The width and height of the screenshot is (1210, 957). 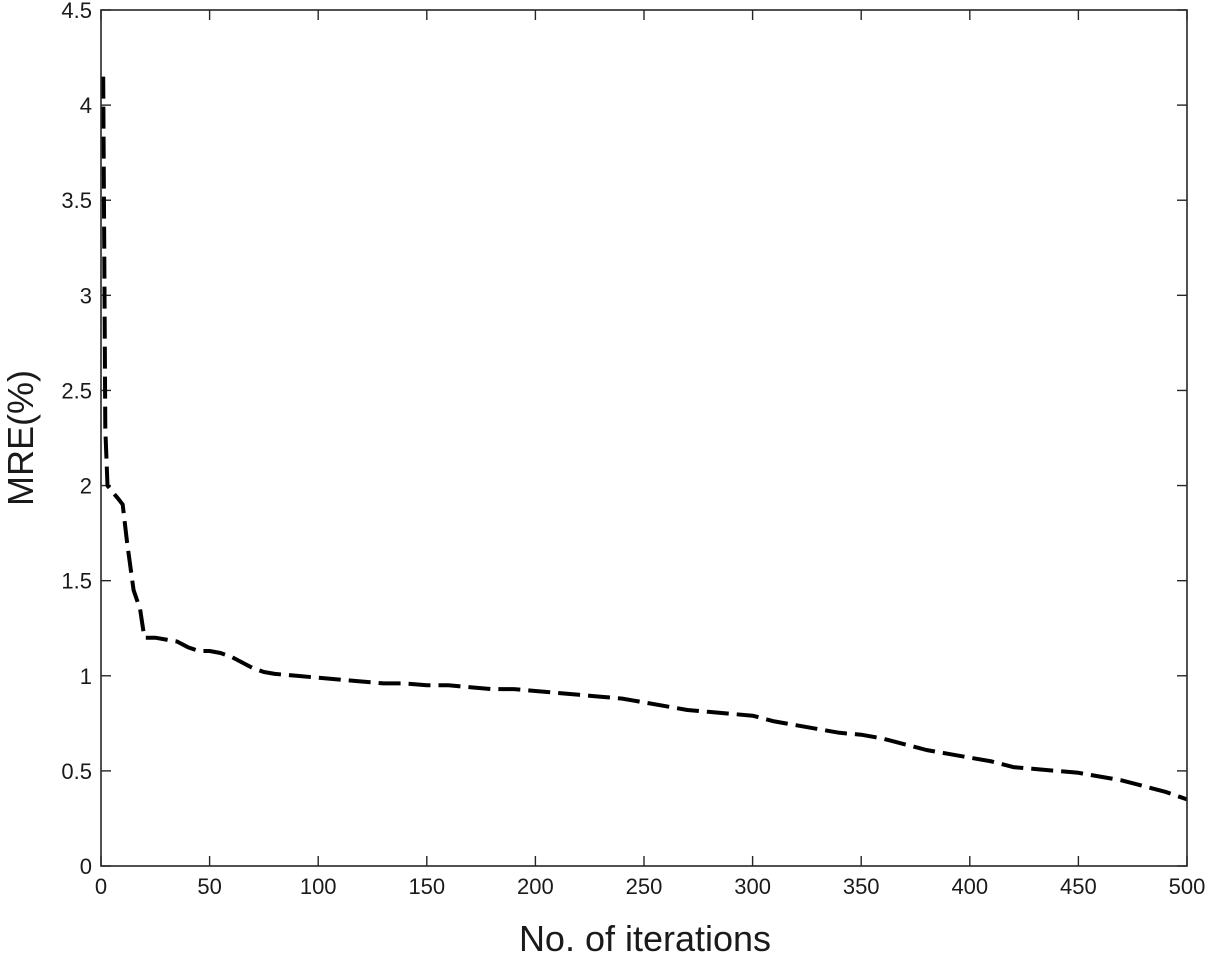 I want to click on y-tick-label: 0.5, so click(x=76, y=771).